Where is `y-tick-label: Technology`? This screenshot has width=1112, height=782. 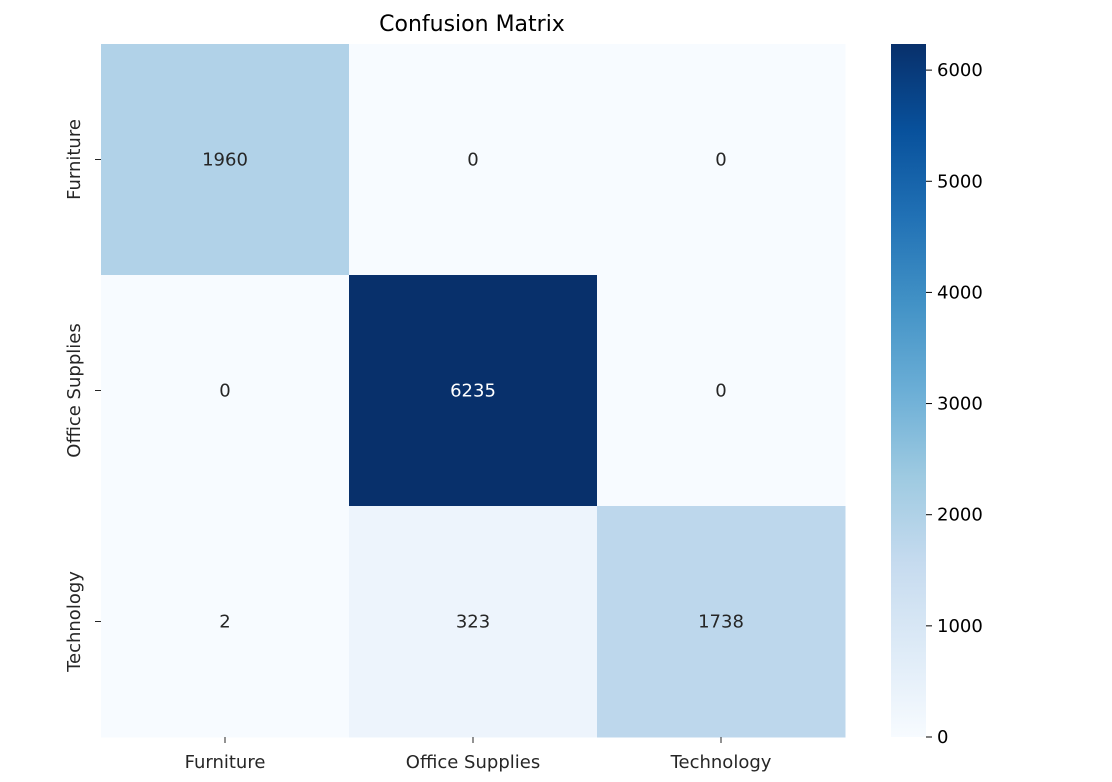 y-tick-label: Technology is located at coordinates (74, 622).